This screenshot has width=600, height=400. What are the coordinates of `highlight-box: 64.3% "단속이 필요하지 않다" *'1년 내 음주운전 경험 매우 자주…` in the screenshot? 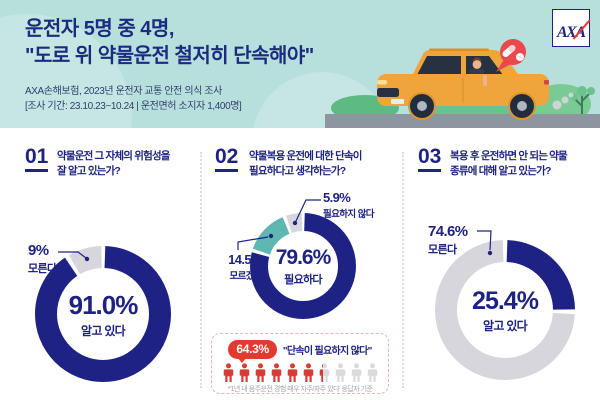 It's located at (300, 363).